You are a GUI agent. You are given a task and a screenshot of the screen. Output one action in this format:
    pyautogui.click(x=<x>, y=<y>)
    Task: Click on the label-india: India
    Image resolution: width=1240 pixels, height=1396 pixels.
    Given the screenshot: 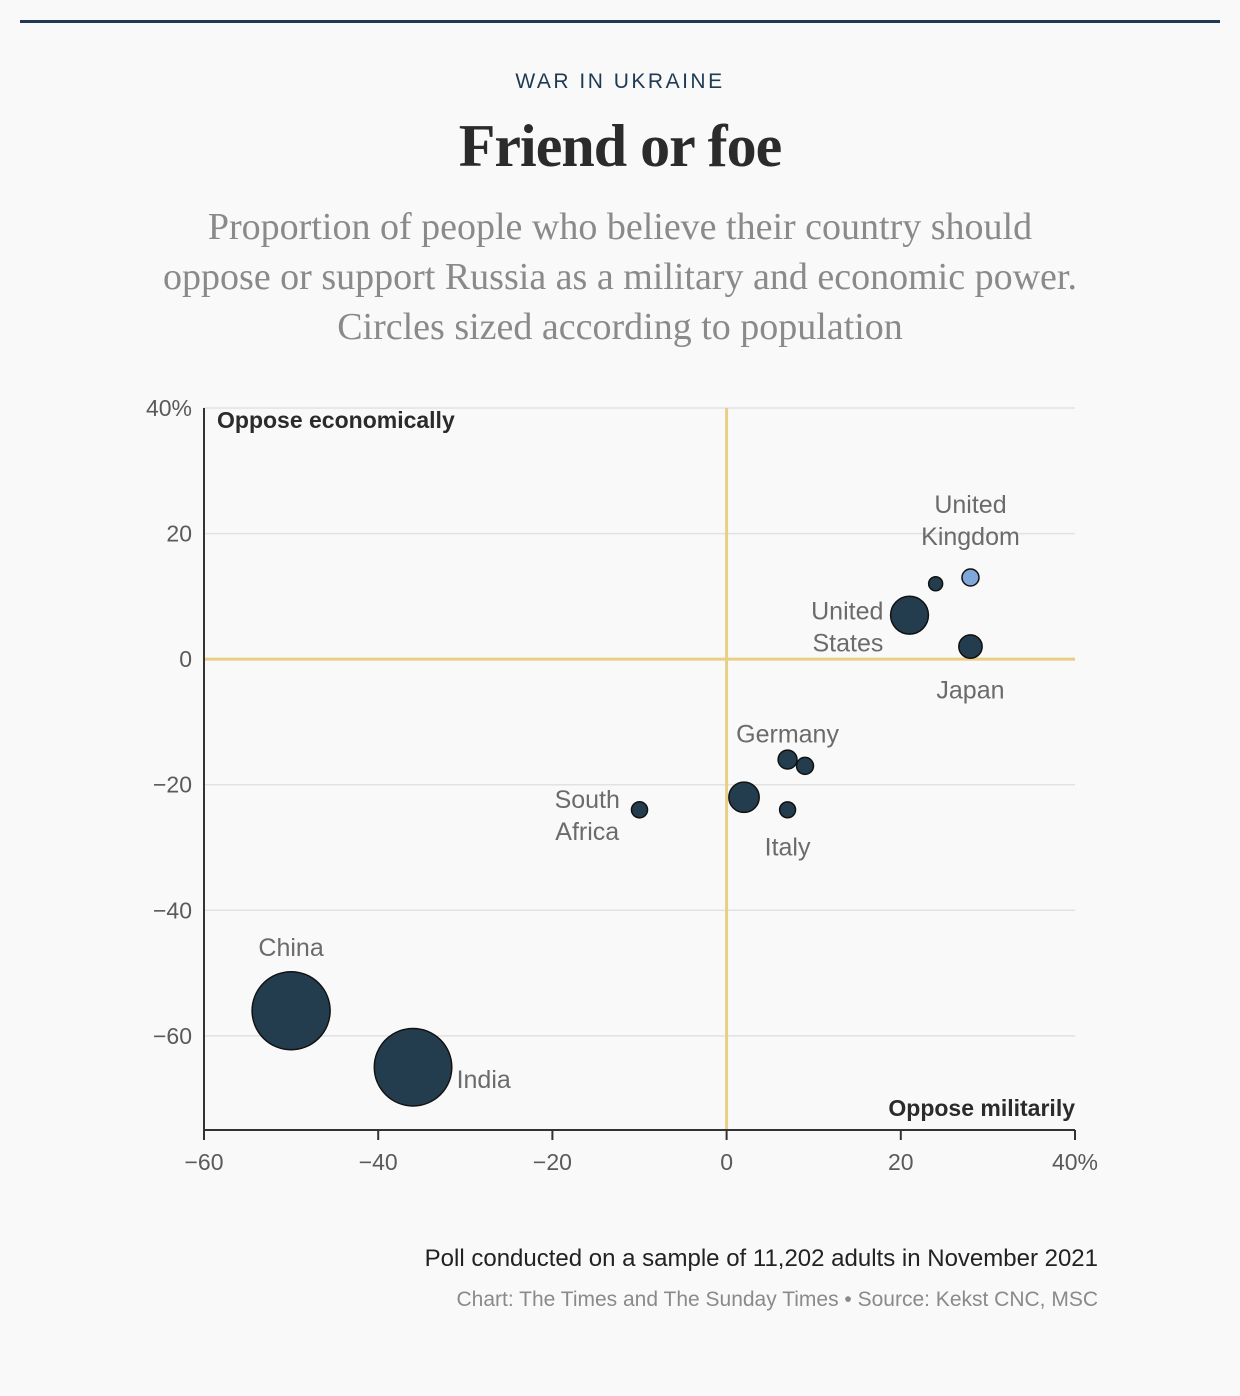 What is the action you would take?
    pyautogui.click(x=484, y=1080)
    